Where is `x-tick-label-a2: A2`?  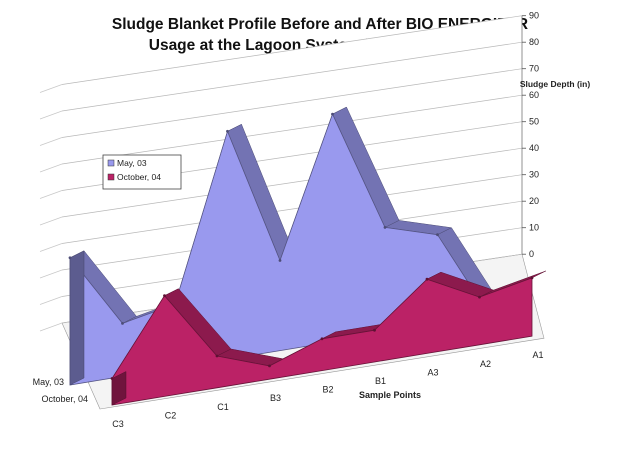
x-tick-label-a2: A2 is located at coordinates (485, 364).